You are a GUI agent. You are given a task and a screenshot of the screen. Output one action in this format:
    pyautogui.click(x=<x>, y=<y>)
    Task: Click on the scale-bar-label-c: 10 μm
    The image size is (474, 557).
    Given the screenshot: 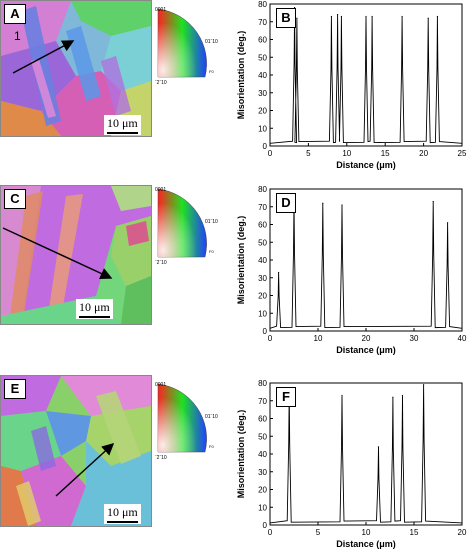 What is the action you would take?
    pyautogui.click(x=94, y=307)
    